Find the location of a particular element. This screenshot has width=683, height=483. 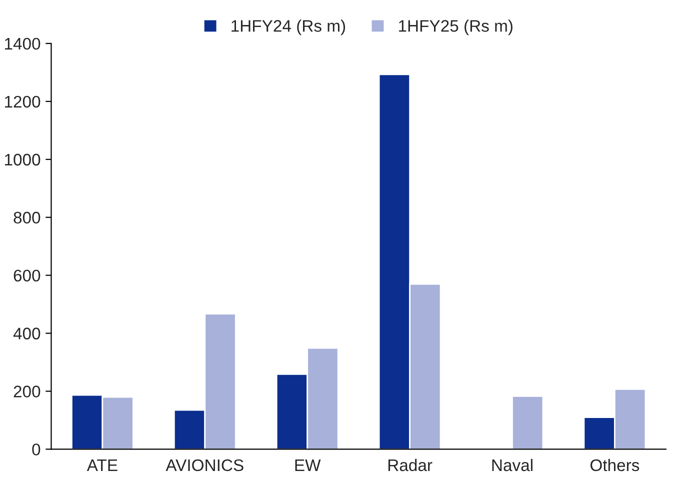

x-tick-label: Others is located at coordinates (615, 465).